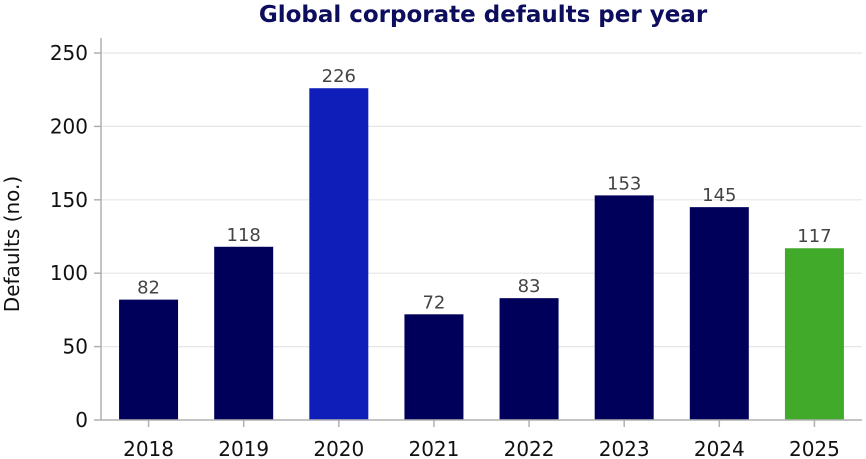 This screenshot has width=866, height=459. What do you see at coordinates (624, 307) in the screenshot?
I see `bar-2023` at bounding box center [624, 307].